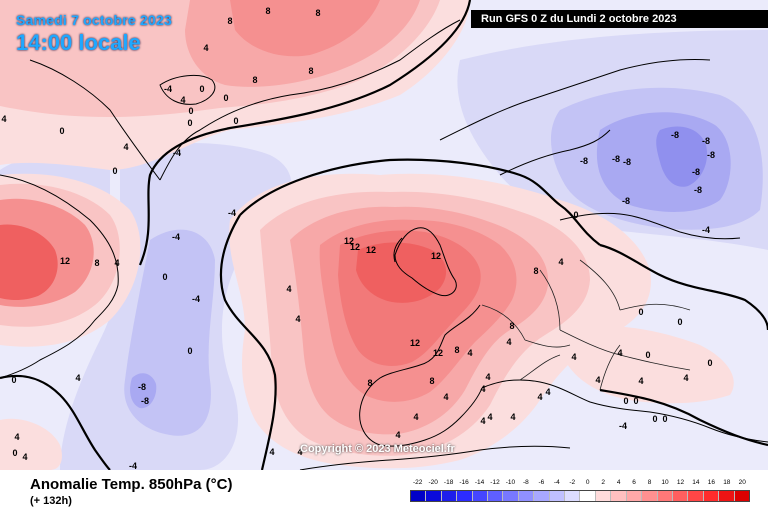 This screenshot has height=512, width=768. What do you see at coordinates (619, 19) in the screenshot?
I see `model-run-banner: Run GFS 0 Z du Lundi 2 octobre 2023` at bounding box center [619, 19].